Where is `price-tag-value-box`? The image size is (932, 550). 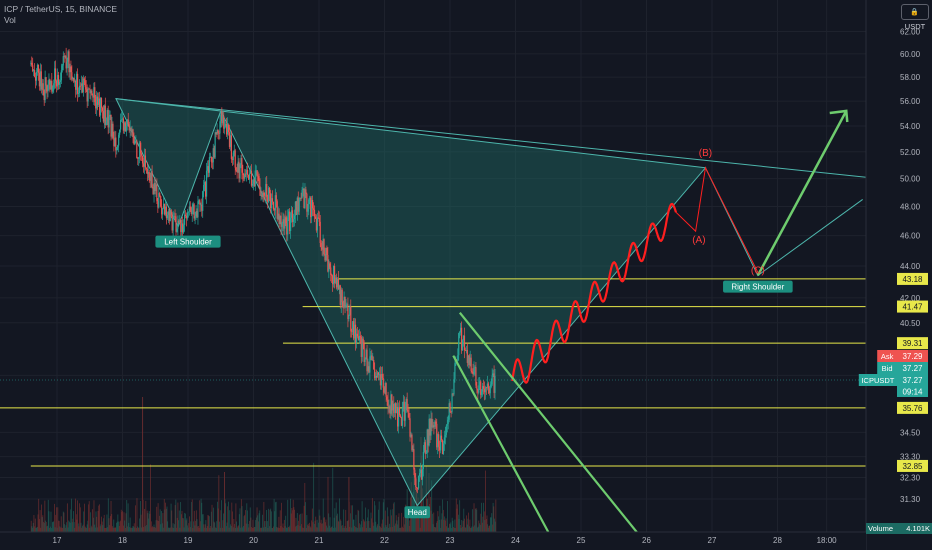
price-tag-value-box is located at coordinates (912, 380).